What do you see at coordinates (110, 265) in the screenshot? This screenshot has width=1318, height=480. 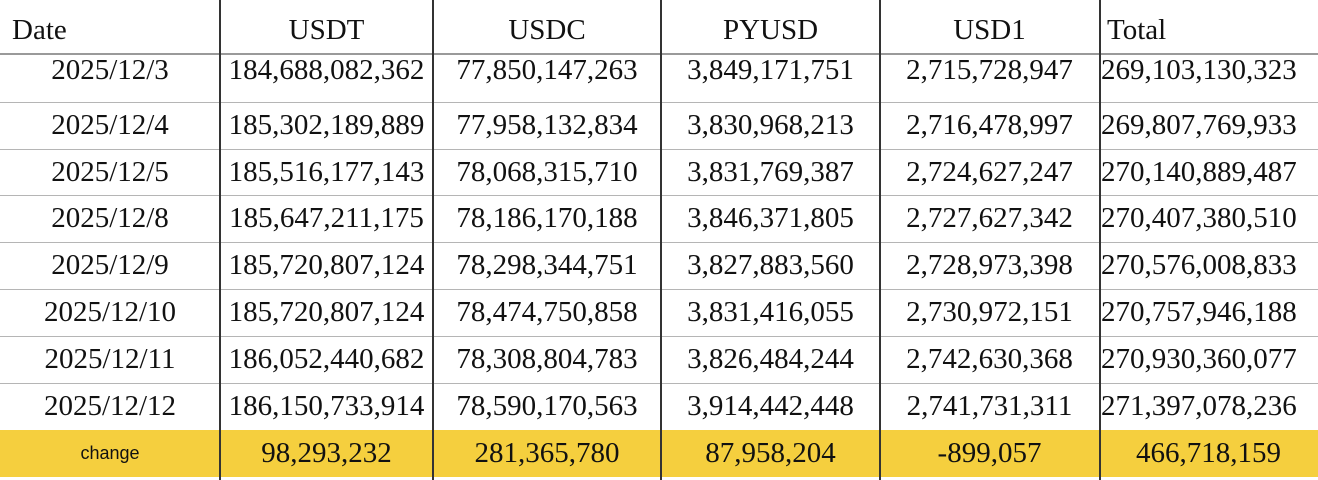 I see `cell-date: 2025/12/9` at bounding box center [110, 265].